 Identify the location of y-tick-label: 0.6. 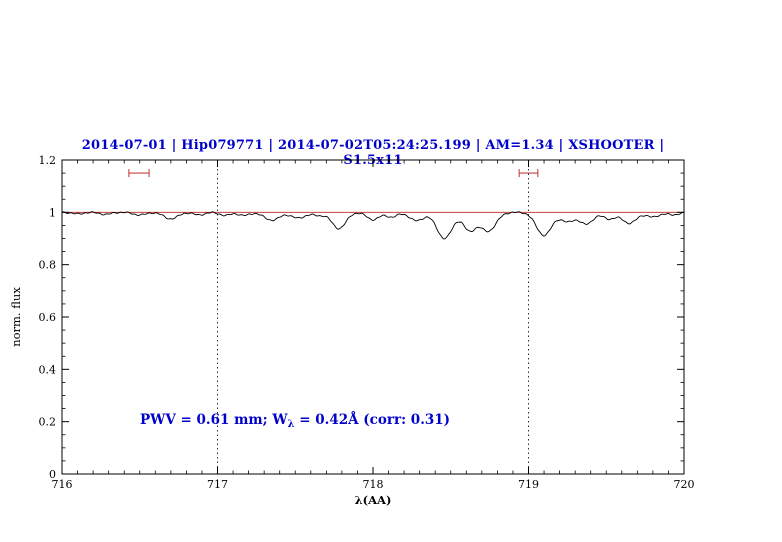
(48, 317).